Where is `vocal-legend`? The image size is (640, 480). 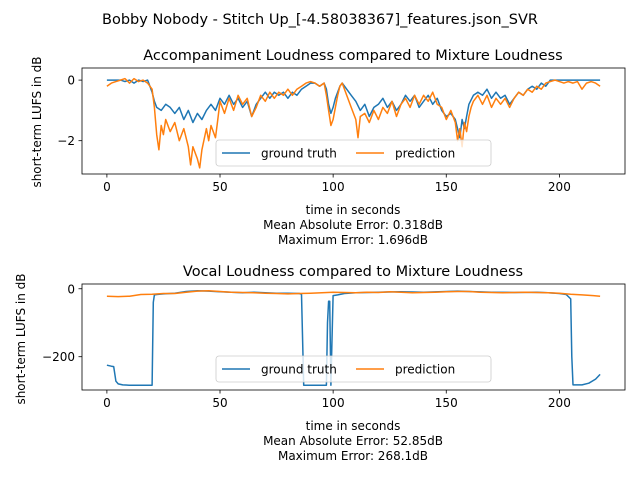
vocal-legend is located at coordinates (353, 369).